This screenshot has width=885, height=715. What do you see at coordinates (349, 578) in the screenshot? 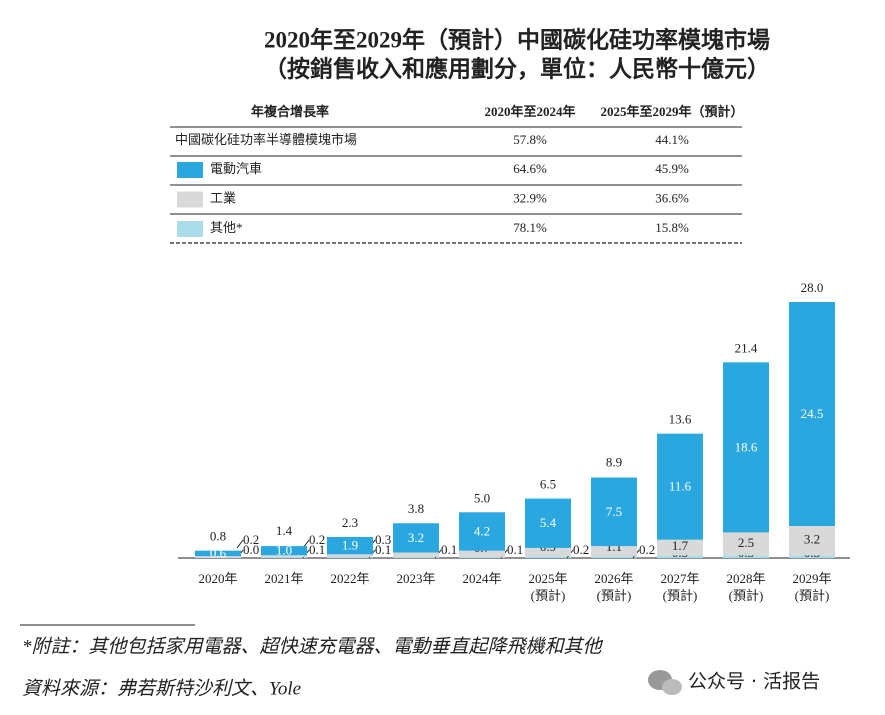
I see `x-tick-label: 2022年` at bounding box center [349, 578].